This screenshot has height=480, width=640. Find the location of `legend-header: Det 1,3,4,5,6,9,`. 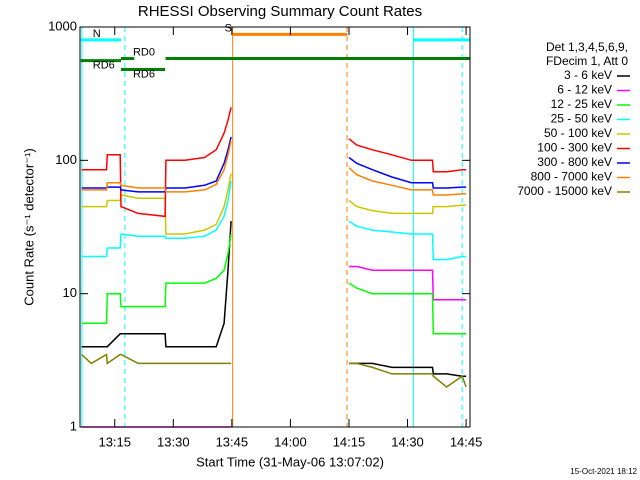

legend-header: Det 1,3,4,5,6,9, is located at coordinates (587, 47).